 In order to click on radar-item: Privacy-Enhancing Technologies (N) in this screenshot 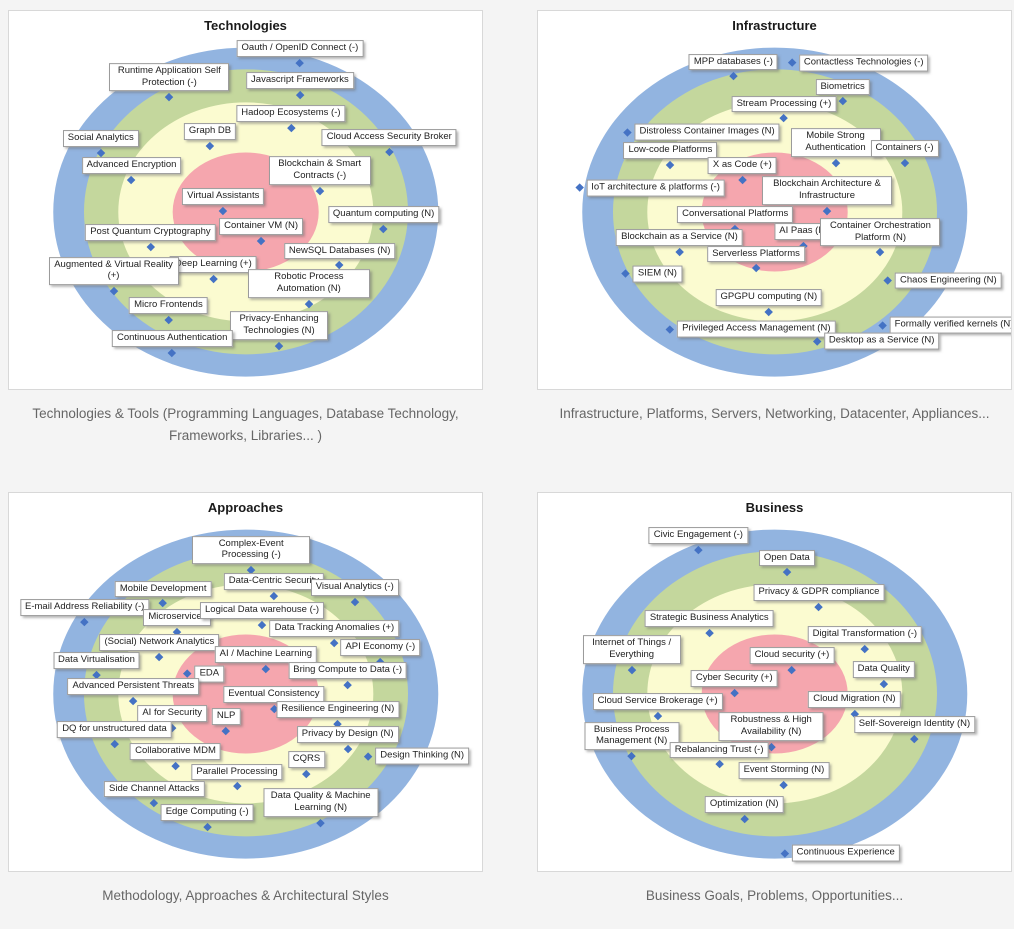, I will do `click(279, 331)`.